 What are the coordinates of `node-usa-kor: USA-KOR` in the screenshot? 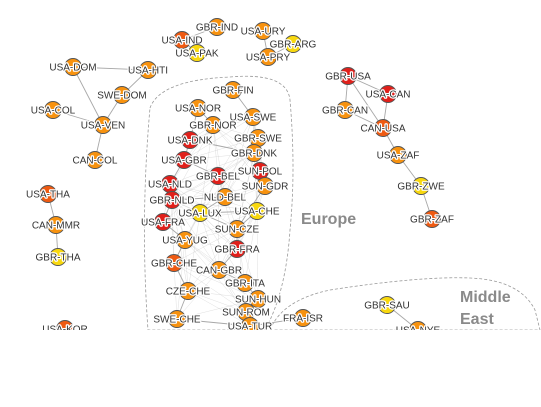 It's located at (65, 325).